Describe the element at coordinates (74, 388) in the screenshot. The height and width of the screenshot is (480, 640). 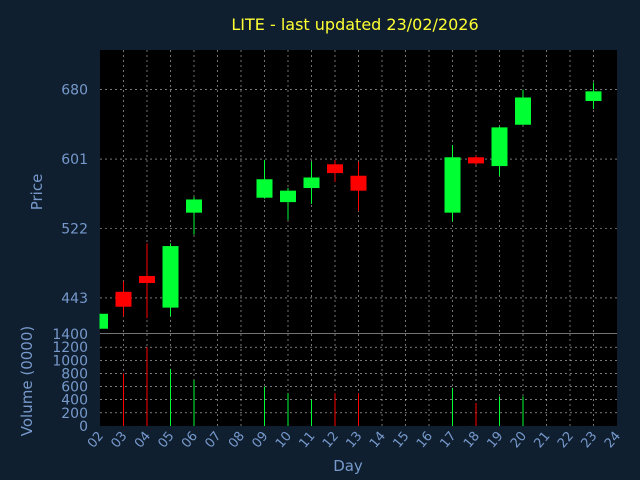
I see `volume-tick-label: 600` at that location.